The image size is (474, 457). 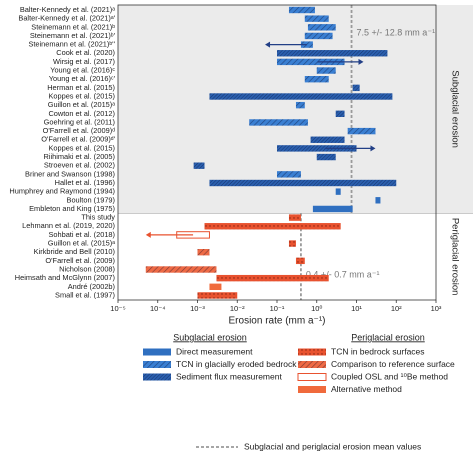 I want to click on legend-label: Sediment flux measurement, so click(x=229, y=376).